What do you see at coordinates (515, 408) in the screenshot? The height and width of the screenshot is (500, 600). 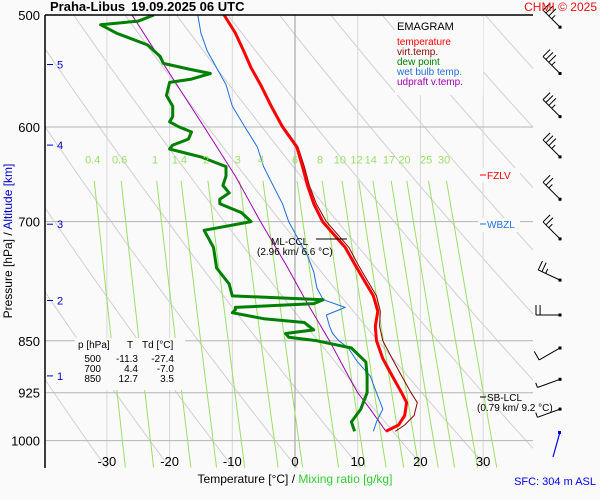 I see `sb-lcl-detail: (0.79 km/ 9.2 °C)` at bounding box center [515, 408].